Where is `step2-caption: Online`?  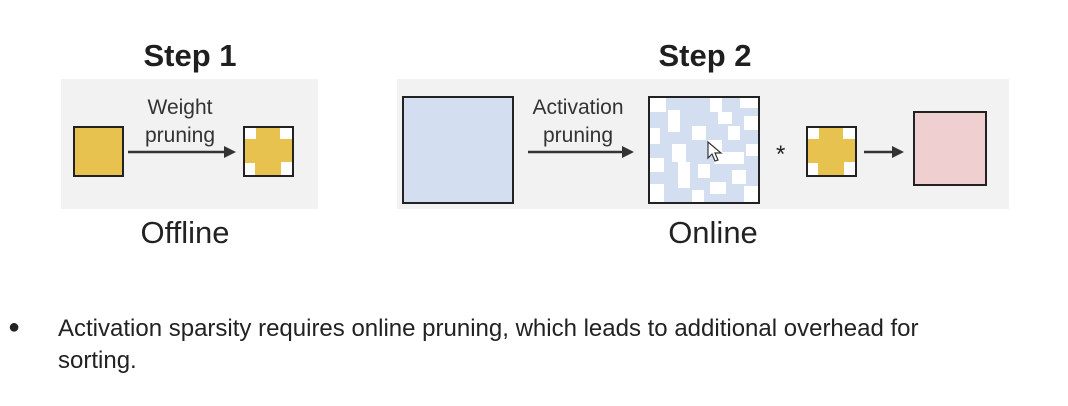
step2-caption: Online is located at coordinates (713, 232).